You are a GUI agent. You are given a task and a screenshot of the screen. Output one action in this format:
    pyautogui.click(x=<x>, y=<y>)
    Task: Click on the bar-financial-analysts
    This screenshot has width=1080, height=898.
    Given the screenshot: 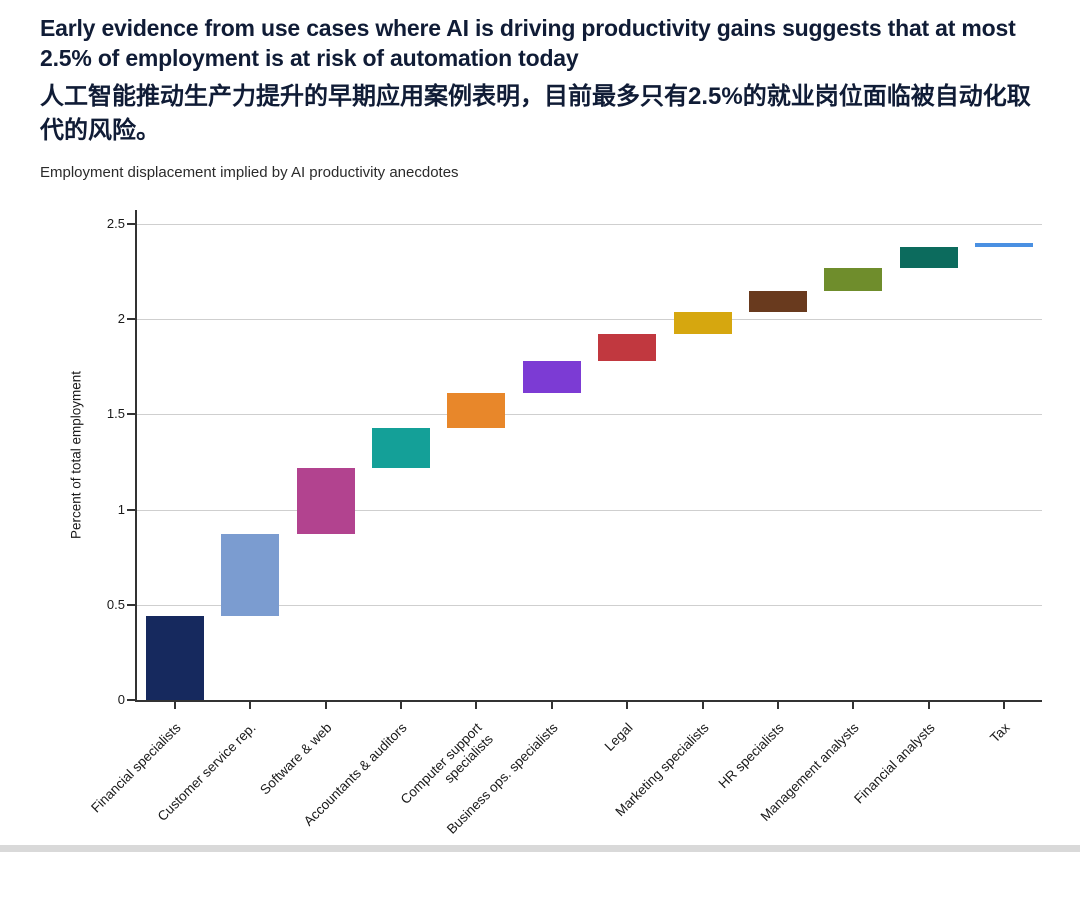 What is the action you would take?
    pyautogui.click(x=928, y=257)
    